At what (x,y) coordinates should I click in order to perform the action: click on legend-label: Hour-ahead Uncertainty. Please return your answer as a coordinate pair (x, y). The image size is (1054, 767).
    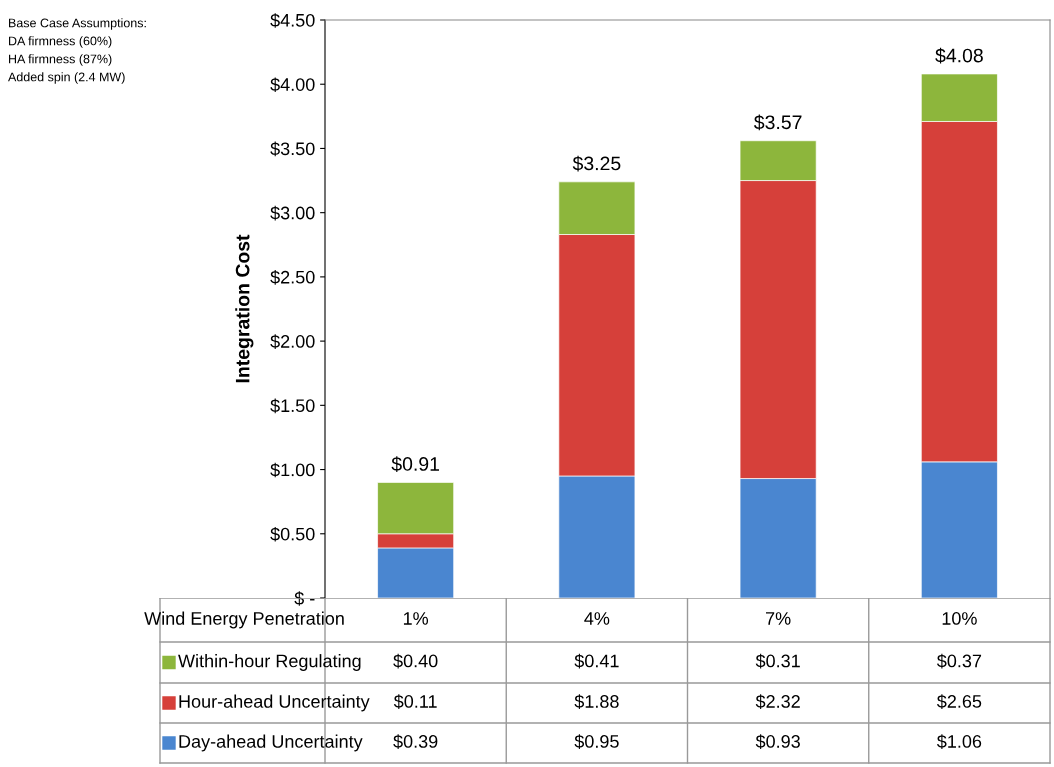
    Looking at the image, I should click on (274, 703).